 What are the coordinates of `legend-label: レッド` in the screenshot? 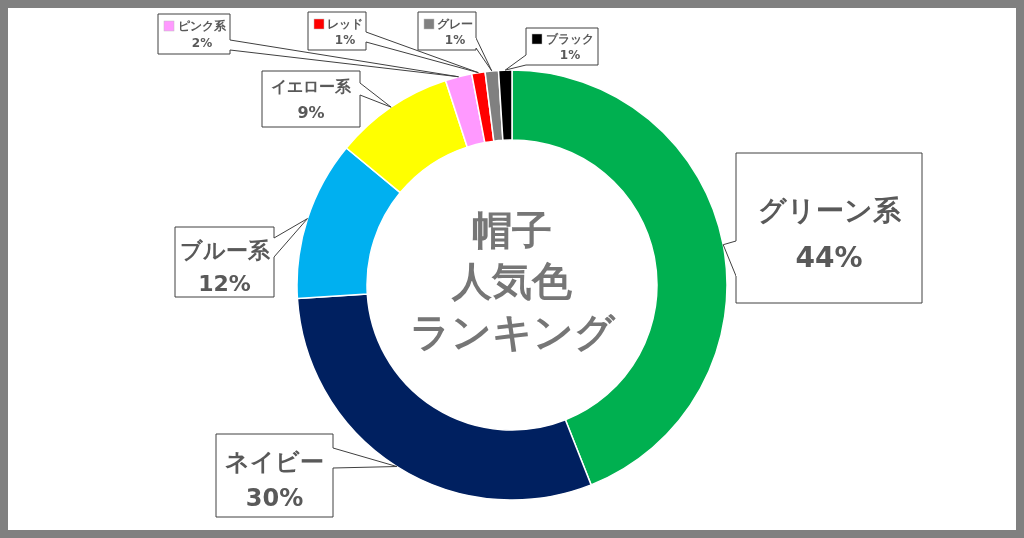 It's located at (345, 24).